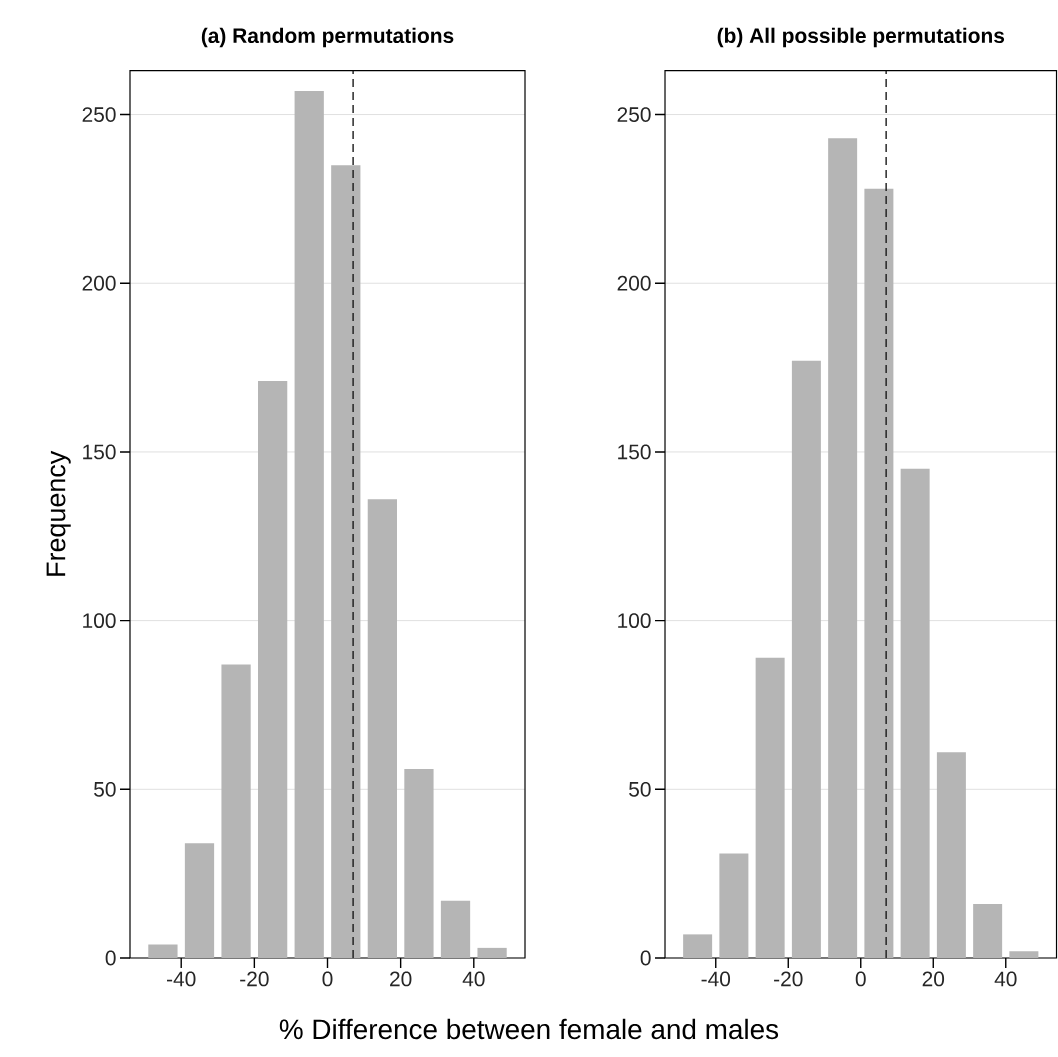  Describe the element at coordinates (529, 1029) in the screenshot. I see `x-axis-title: % Difference between female and males` at that location.